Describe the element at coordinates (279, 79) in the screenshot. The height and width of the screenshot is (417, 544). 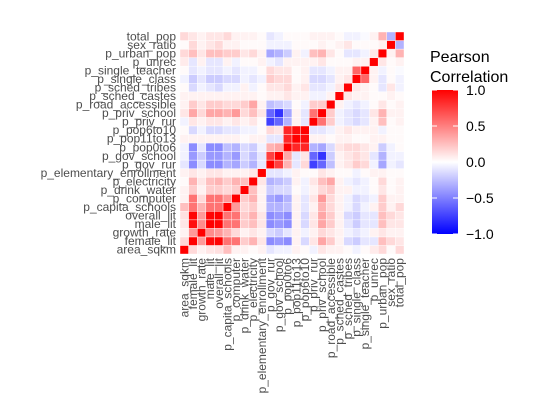
I see `heatmap-cell-p_single_class-p_gov_school` at that location.